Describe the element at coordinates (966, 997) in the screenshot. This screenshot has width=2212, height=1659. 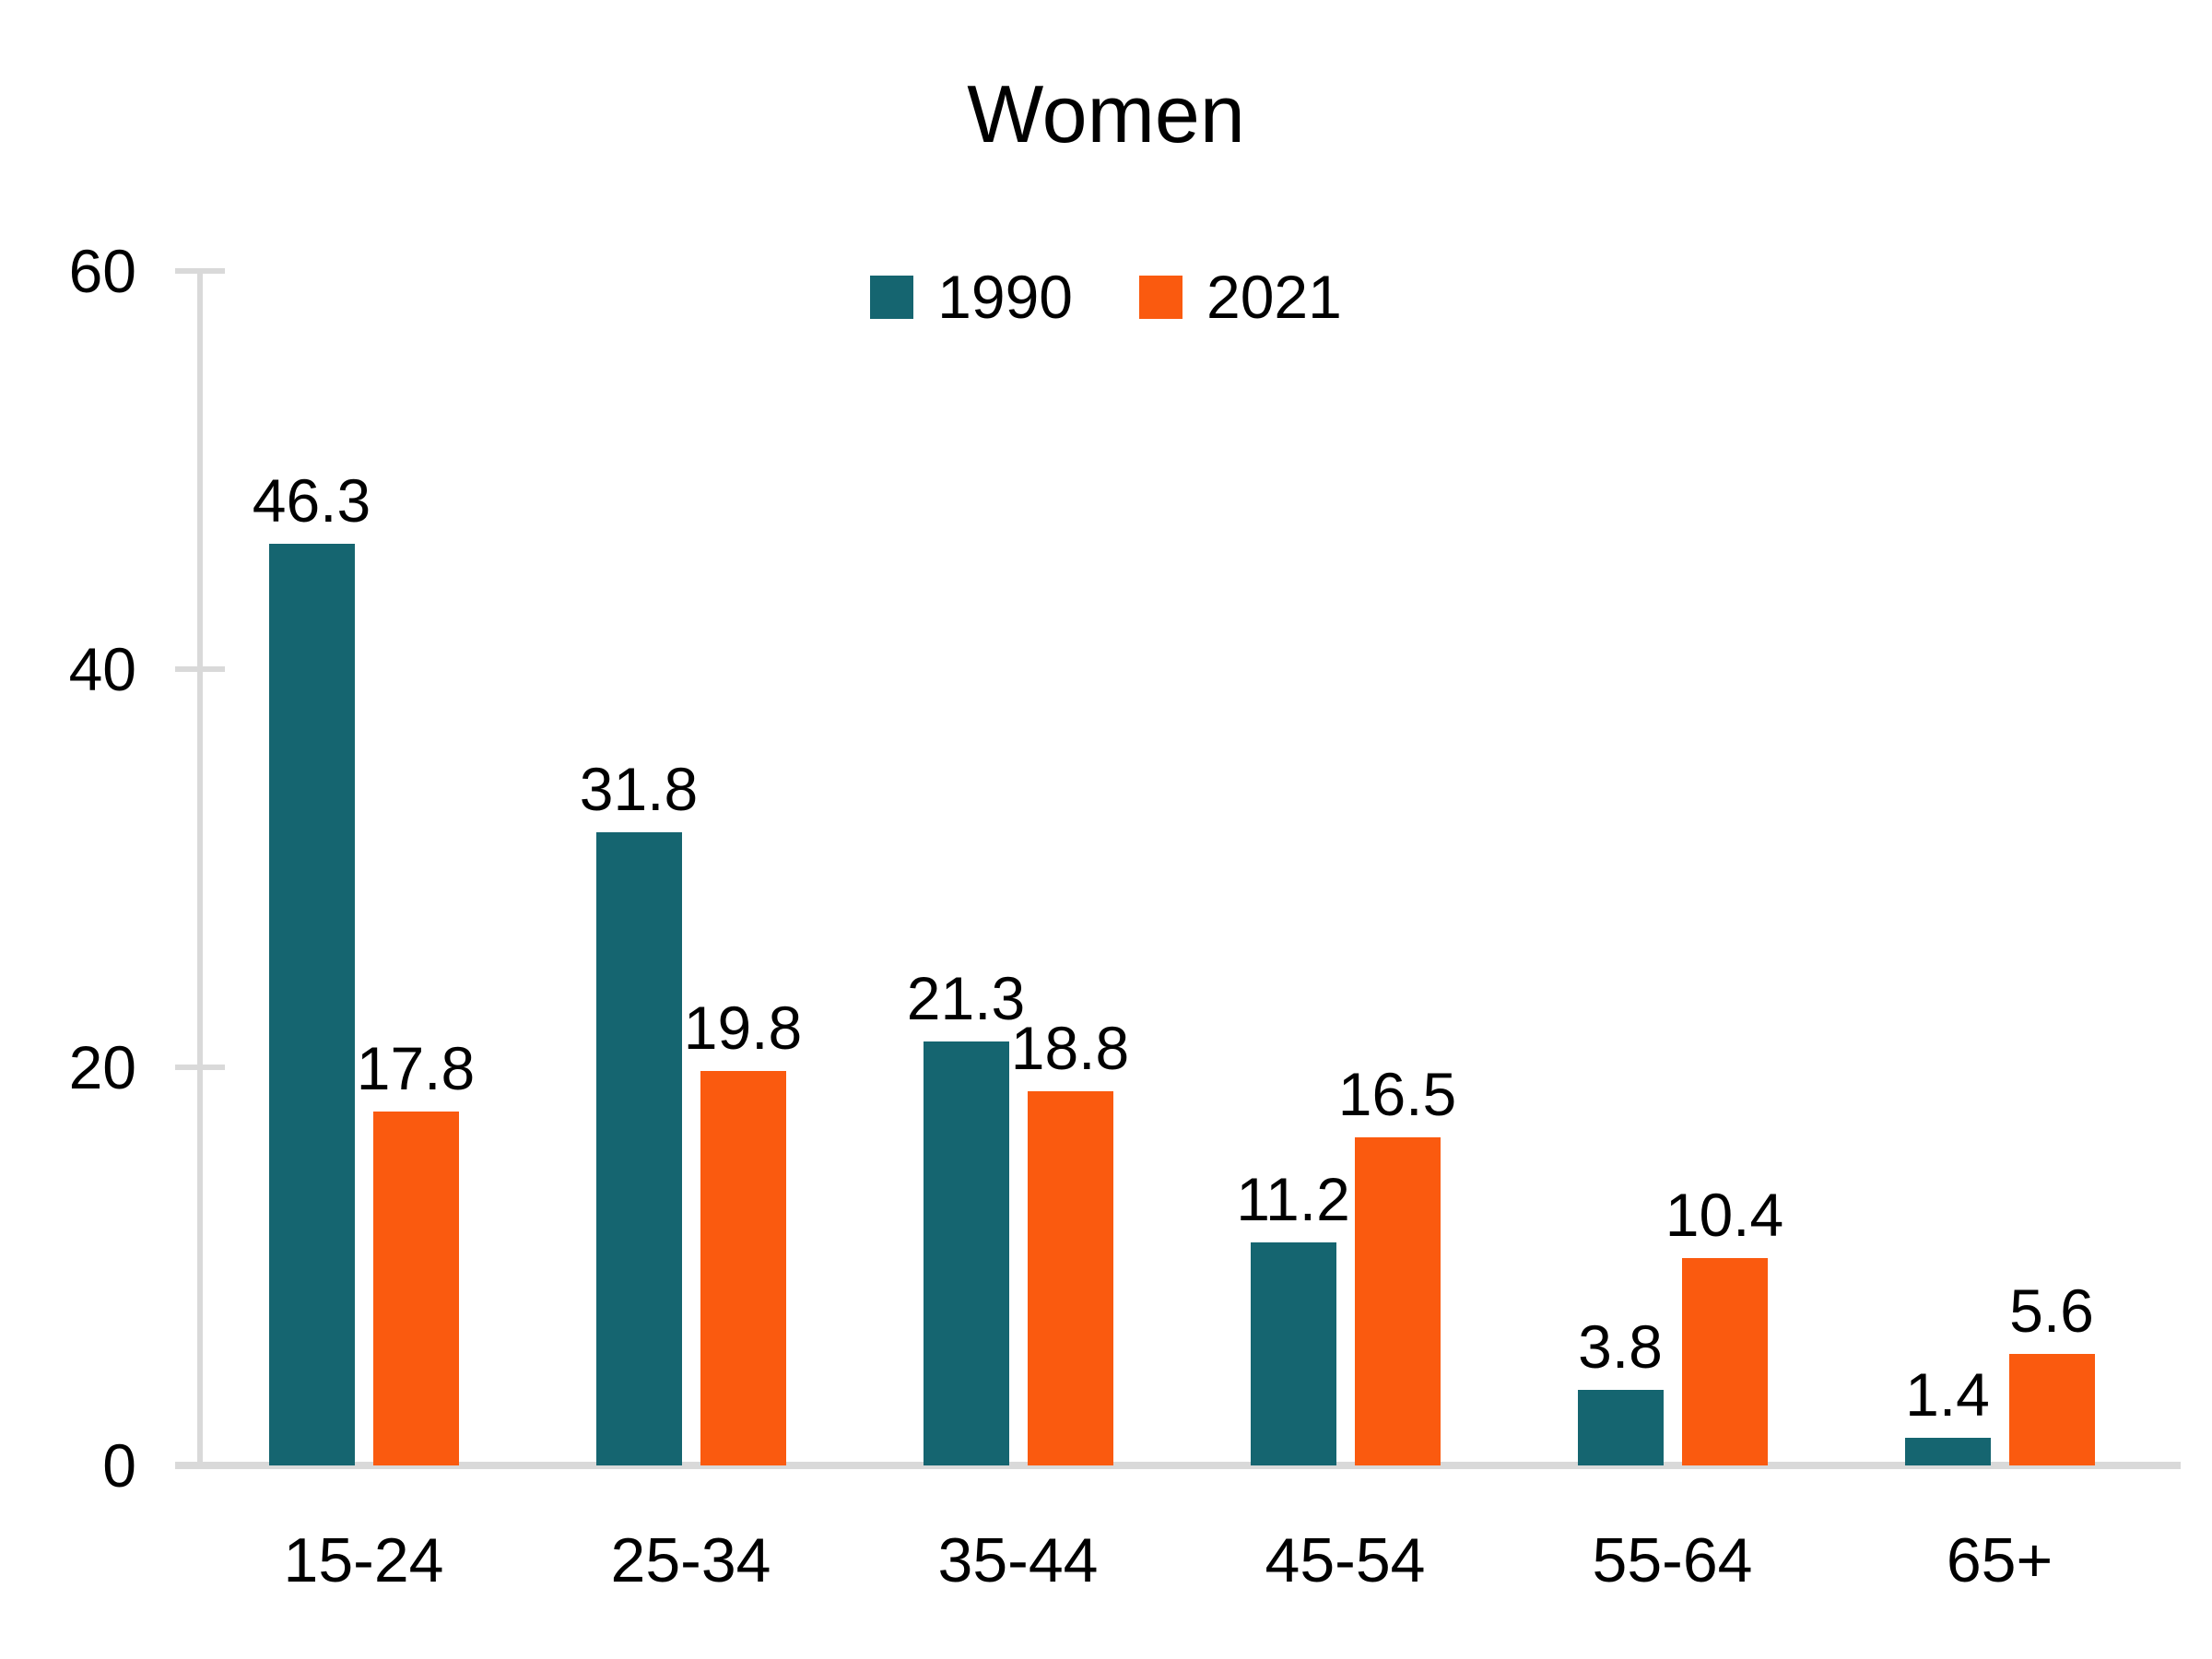
I see `bar-value-label-1990-35-44: 21.3` at that location.